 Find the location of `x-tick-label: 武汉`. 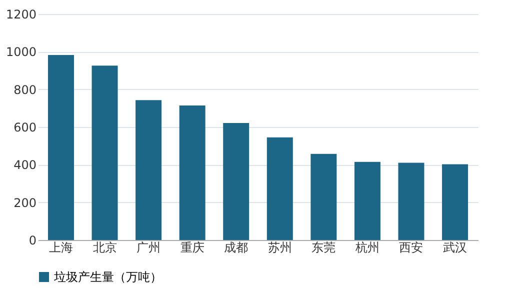

x-tick-label: 武汉 is located at coordinates (455, 247).